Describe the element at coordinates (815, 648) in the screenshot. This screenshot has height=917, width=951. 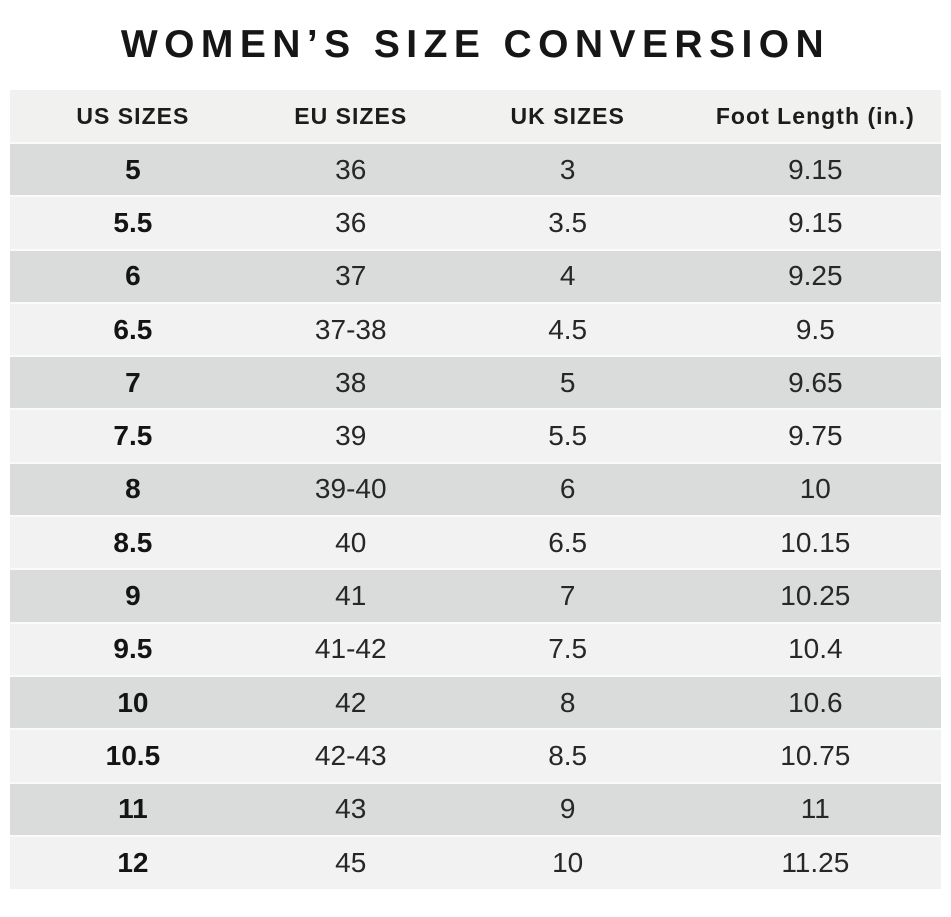
I see `foot-length-cell: 10.4` at that location.